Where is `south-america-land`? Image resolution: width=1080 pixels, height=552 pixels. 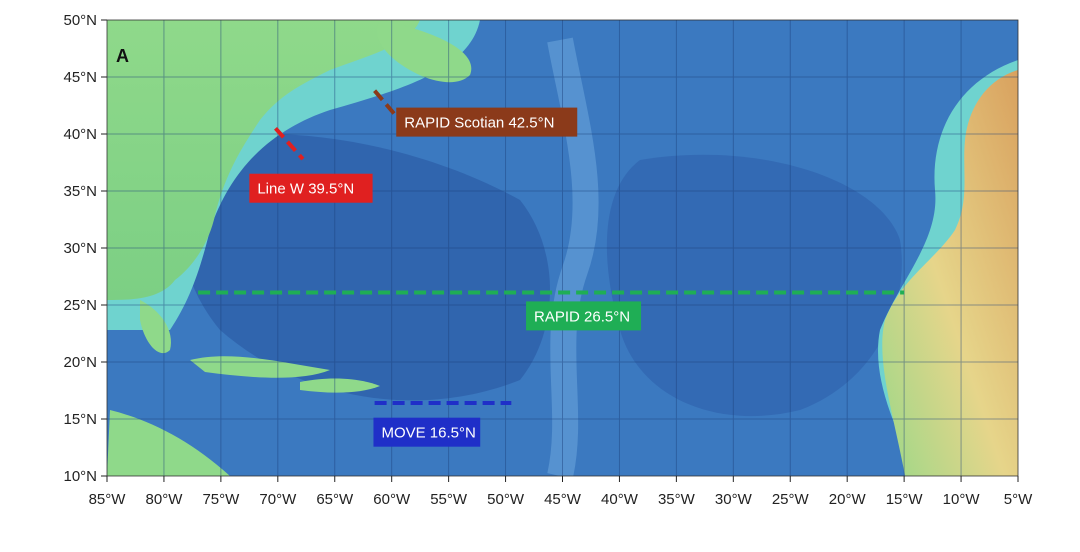
south-america-land is located at coordinates (168, 443).